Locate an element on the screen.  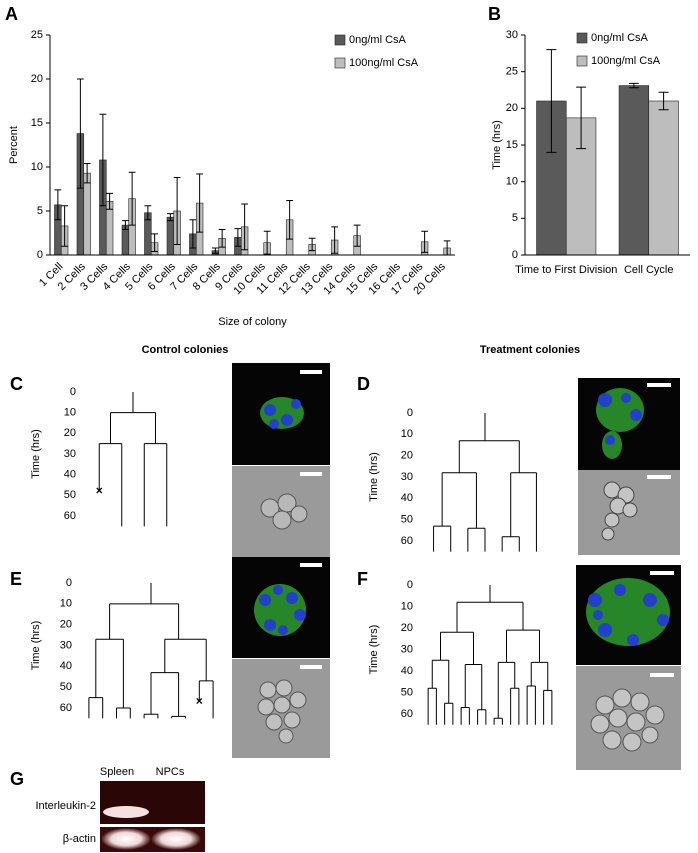
panel-letter: B is located at coordinates (494, 14).